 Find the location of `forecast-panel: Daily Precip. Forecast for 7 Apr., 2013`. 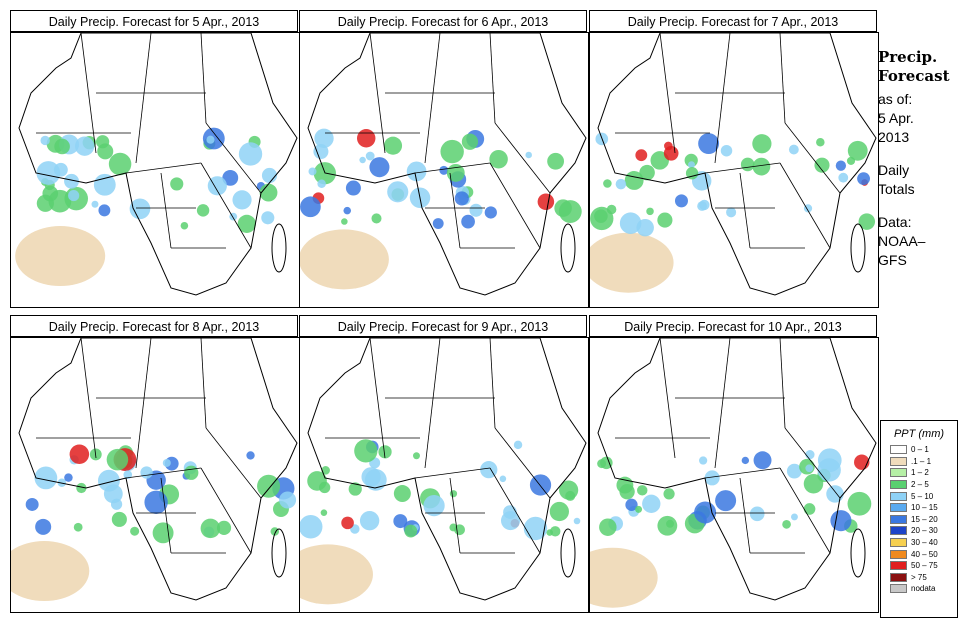

forecast-panel: Daily Precip. Forecast for 7 Apr., 2013 is located at coordinates (734, 160).